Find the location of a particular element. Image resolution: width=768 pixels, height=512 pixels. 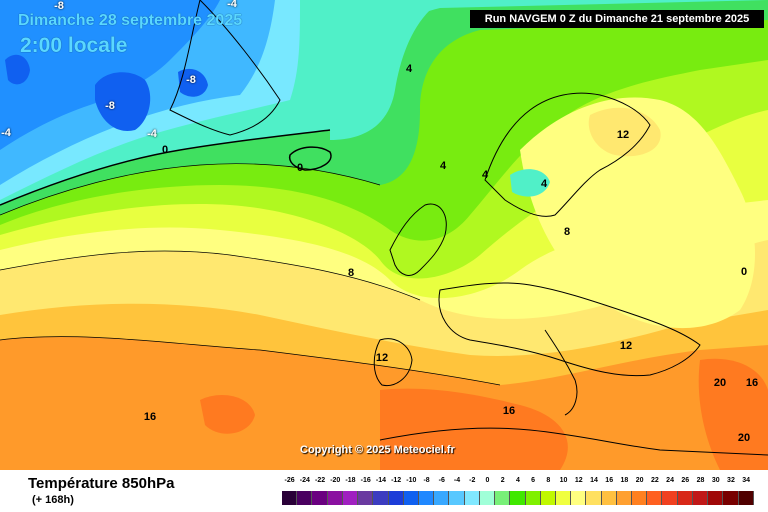

iberia-coast is located at coordinates (393, 362).